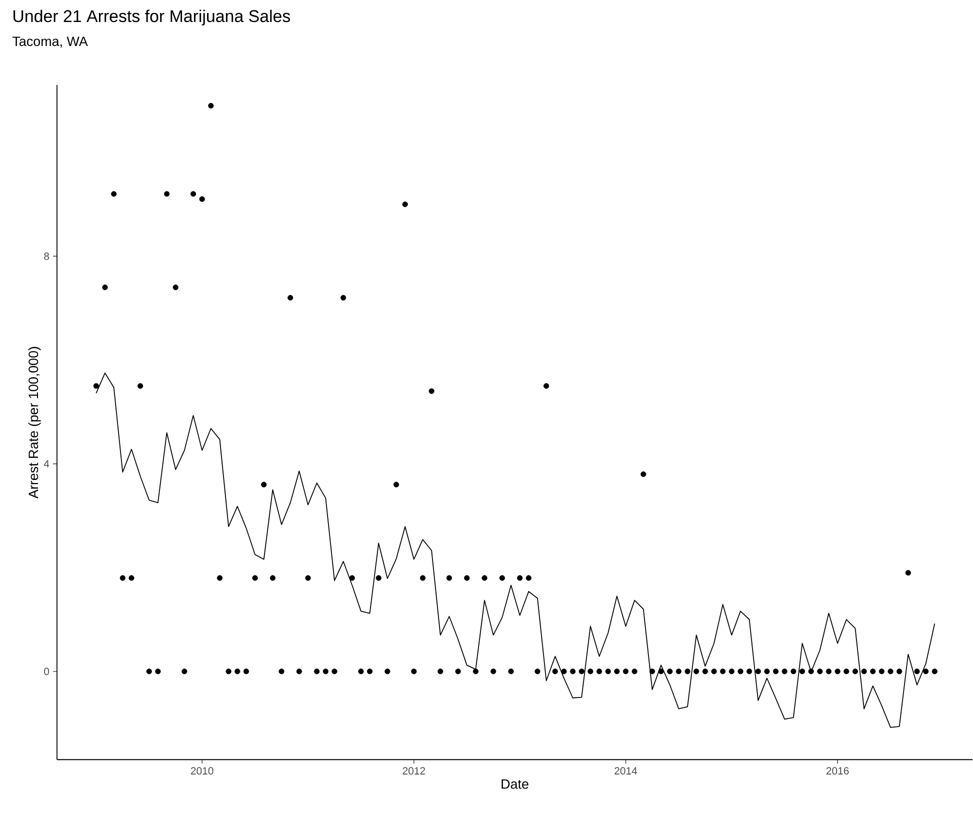 The width and height of the screenshot is (973, 819). What do you see at coordinates (47, 672) in the screenshot?
I see `y-tick-label: 0` at bounding box center [47, 672].